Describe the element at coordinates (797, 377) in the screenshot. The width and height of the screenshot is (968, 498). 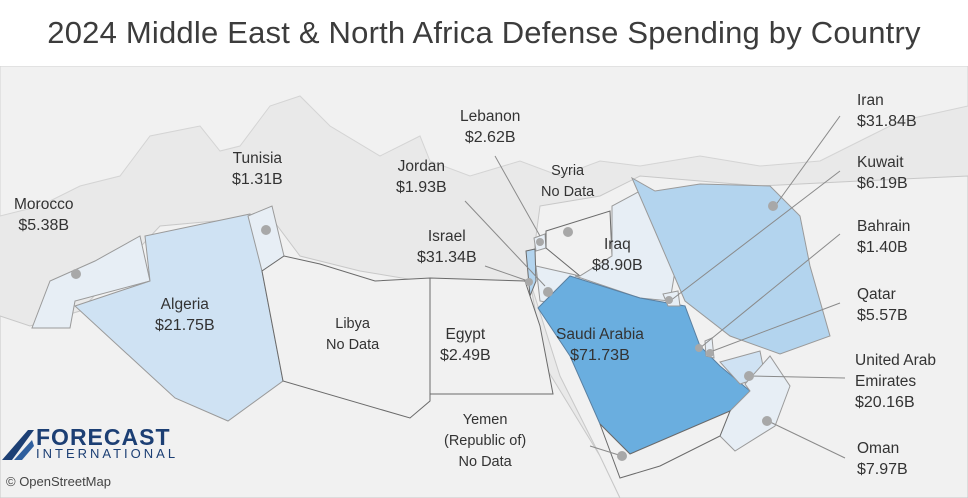
I see `leader-uae` at that location.